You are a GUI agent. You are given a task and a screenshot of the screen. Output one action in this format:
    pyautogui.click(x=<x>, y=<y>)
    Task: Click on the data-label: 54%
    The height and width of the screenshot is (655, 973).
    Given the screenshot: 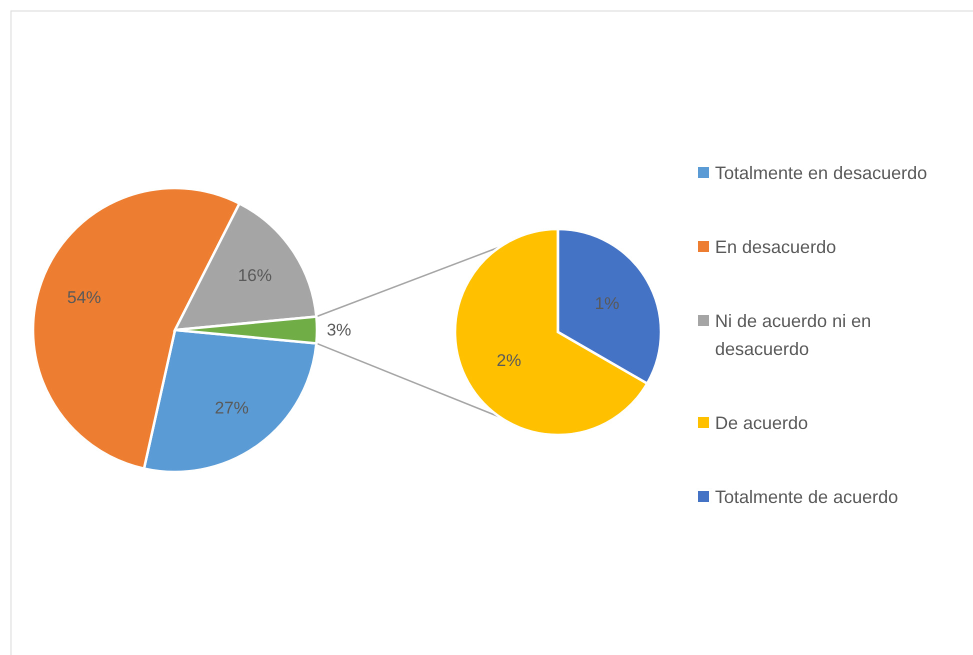 What is the action you would take?
    pyautogui.click(x=84, y=297)
    